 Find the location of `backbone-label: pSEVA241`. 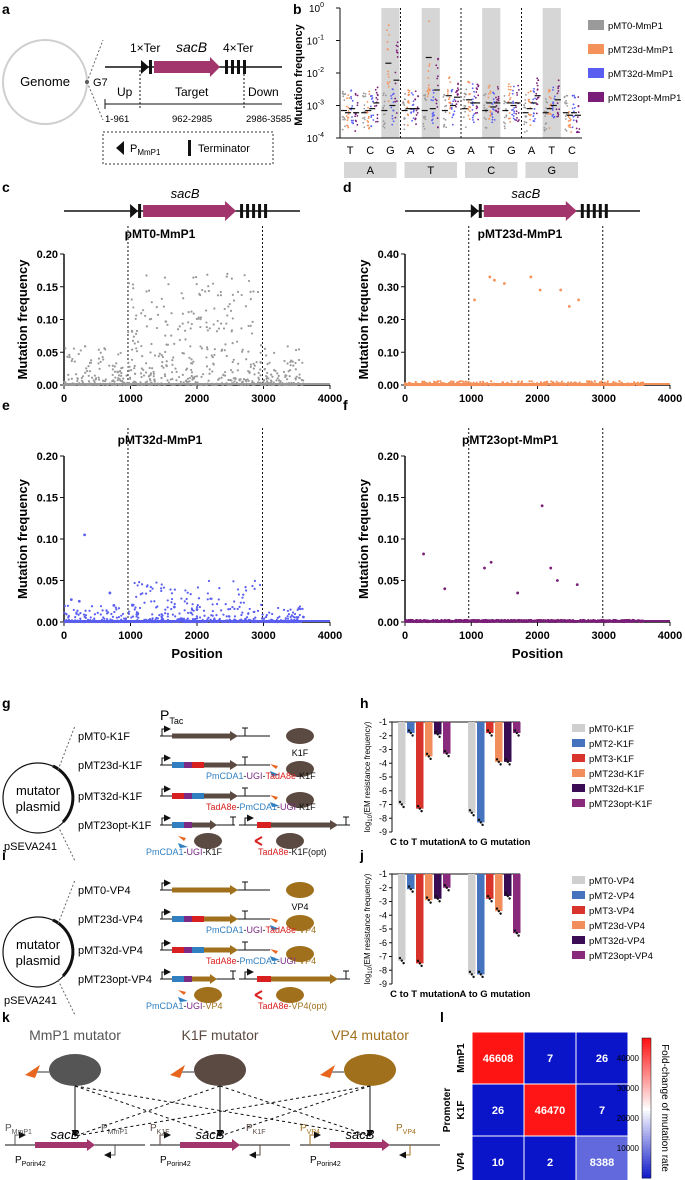

backbone-label: pSEVA241 is located at coordinates (30, 1001).